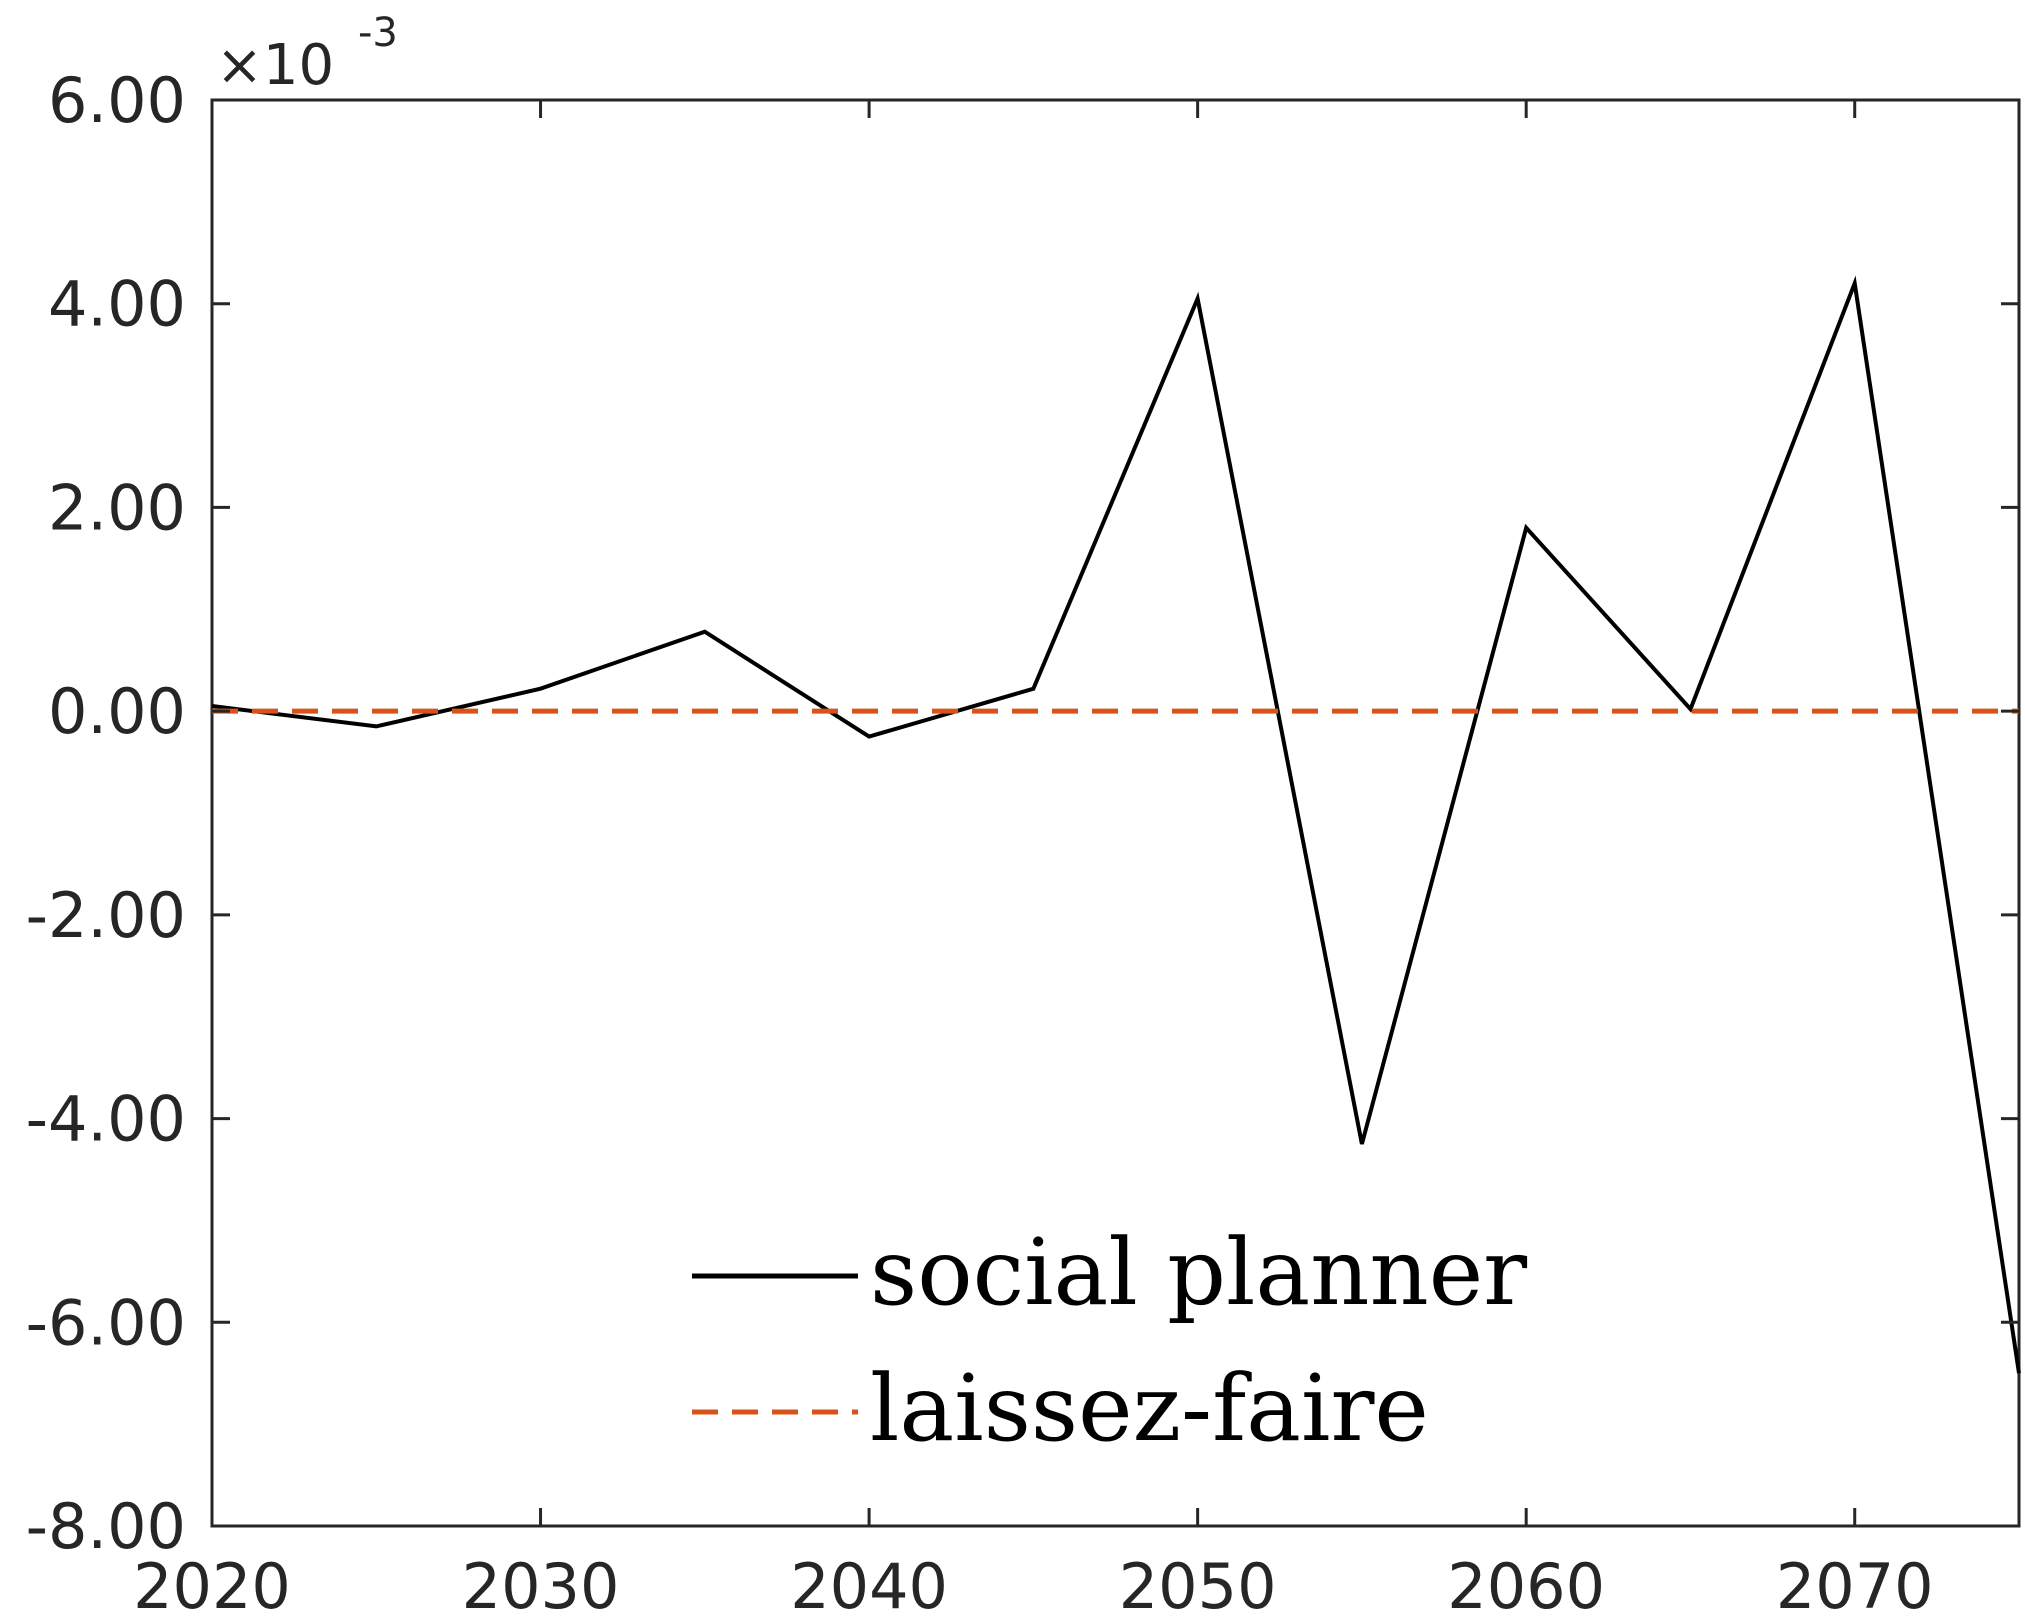 This screenshot has width=2025, height=1622. What do you see at coordinates (117, 507) in the screenshot?
I see `y-tick-label: 2.00` at bounding box center [117, 507].